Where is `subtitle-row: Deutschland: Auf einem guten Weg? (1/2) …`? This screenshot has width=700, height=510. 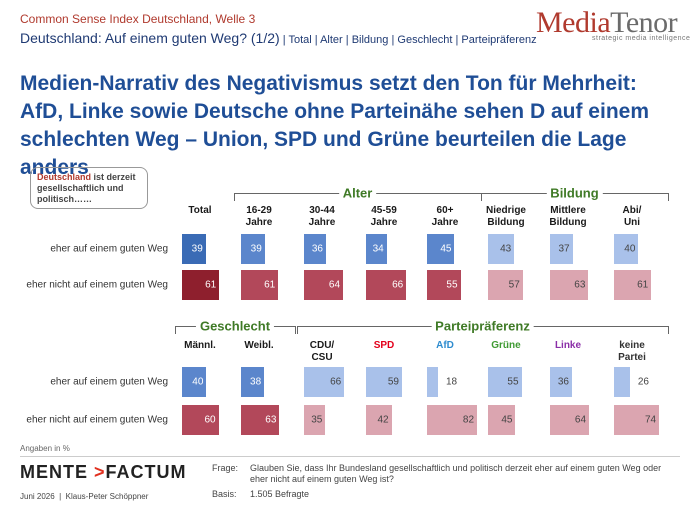 subtitle-row: Deutschland: Auf einem guten Weg? (1/2) … is located at coordinates (278, 38).